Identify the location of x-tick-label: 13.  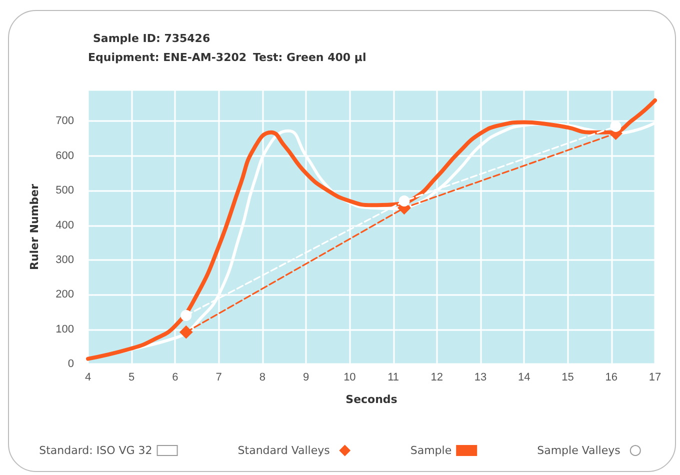
(480, 378).